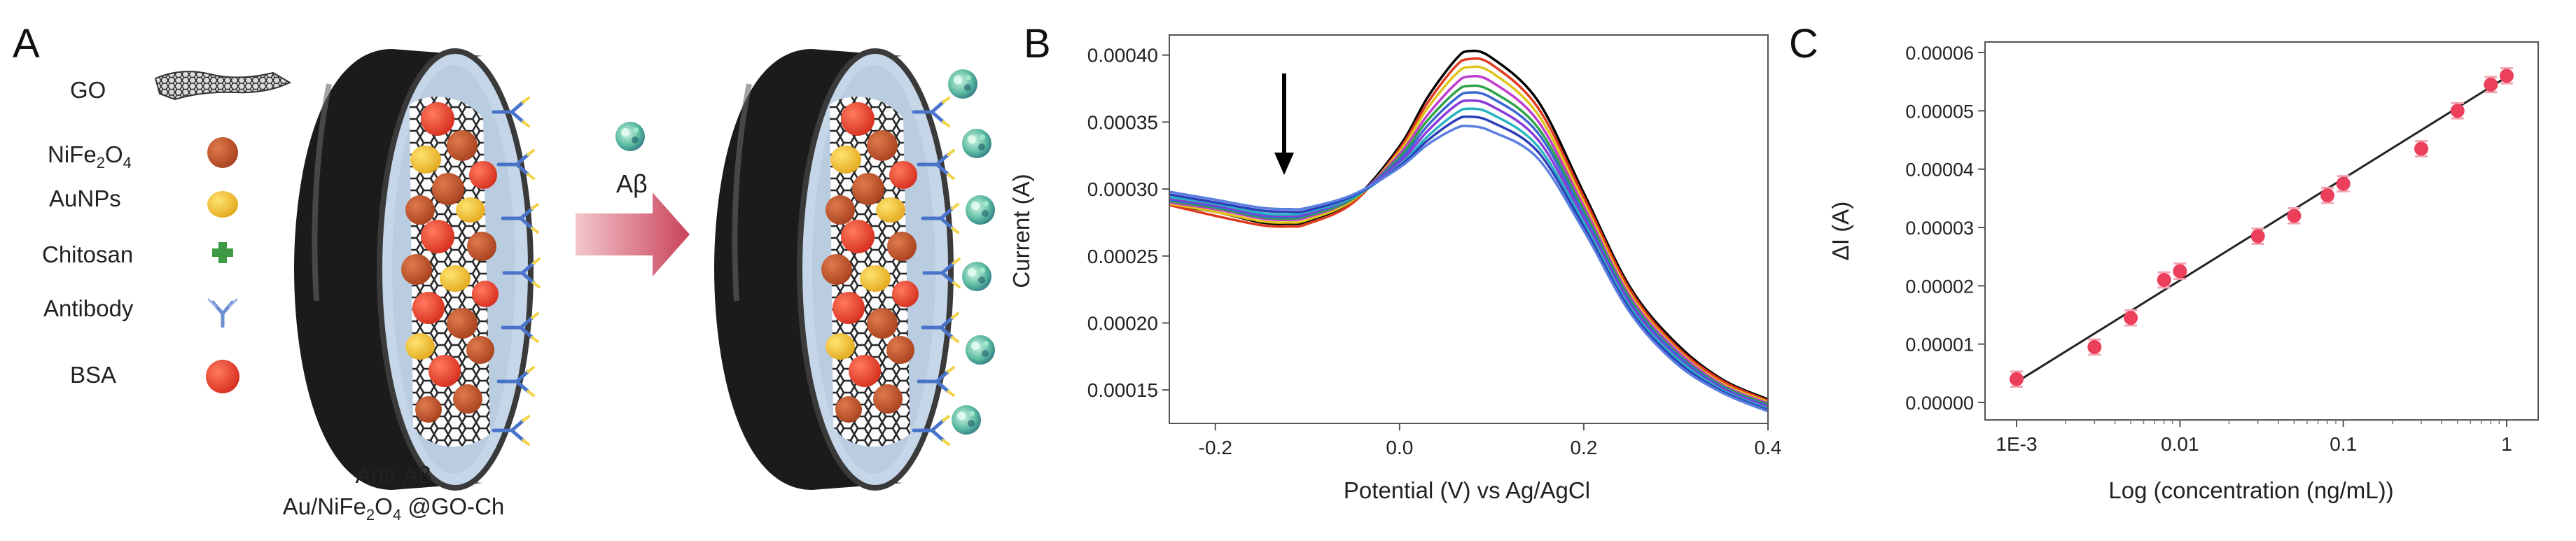 The width and height of the screenshot is (2576, 541). I want to click on panel-b-label: B, so click(1037, 43).